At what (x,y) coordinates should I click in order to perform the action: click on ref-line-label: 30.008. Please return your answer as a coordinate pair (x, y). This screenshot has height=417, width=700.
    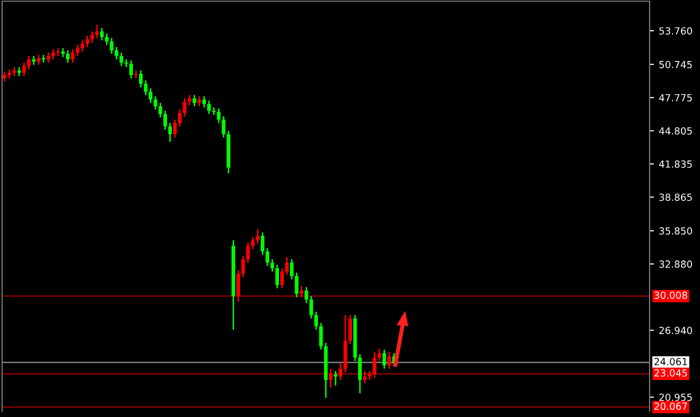
    Looking at the image, I should click on (671, 295).